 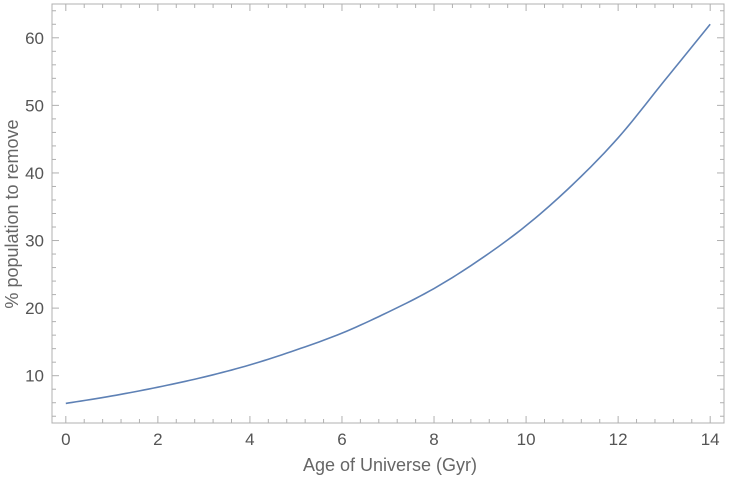 What do you see at coordinates (34, 308) in the screenshot?
I see `y-tick-label: 20` at bounding box center [34, 308].